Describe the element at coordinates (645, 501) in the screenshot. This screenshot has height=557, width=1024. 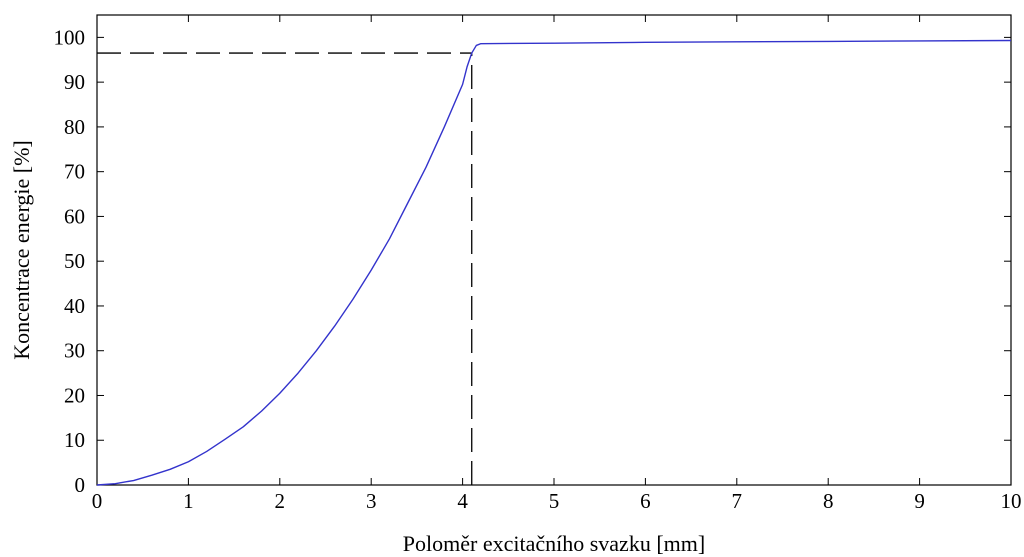
I see `x-tick-label: 6` at that location.